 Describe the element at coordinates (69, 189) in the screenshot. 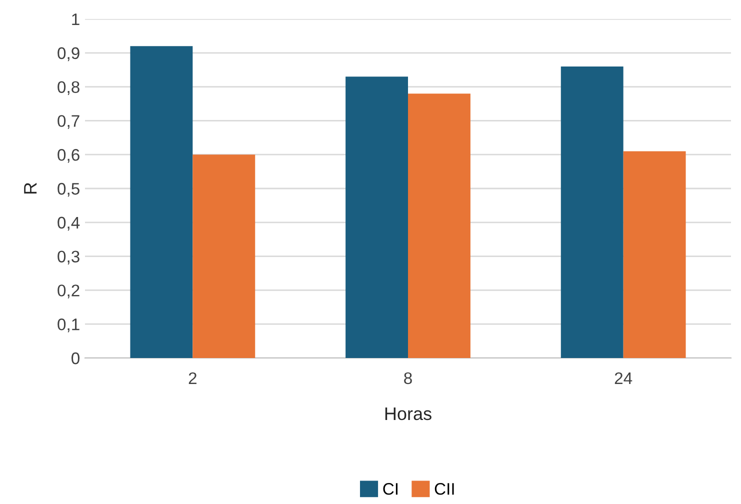

I see `y-tick-label: 0,5` at that location.